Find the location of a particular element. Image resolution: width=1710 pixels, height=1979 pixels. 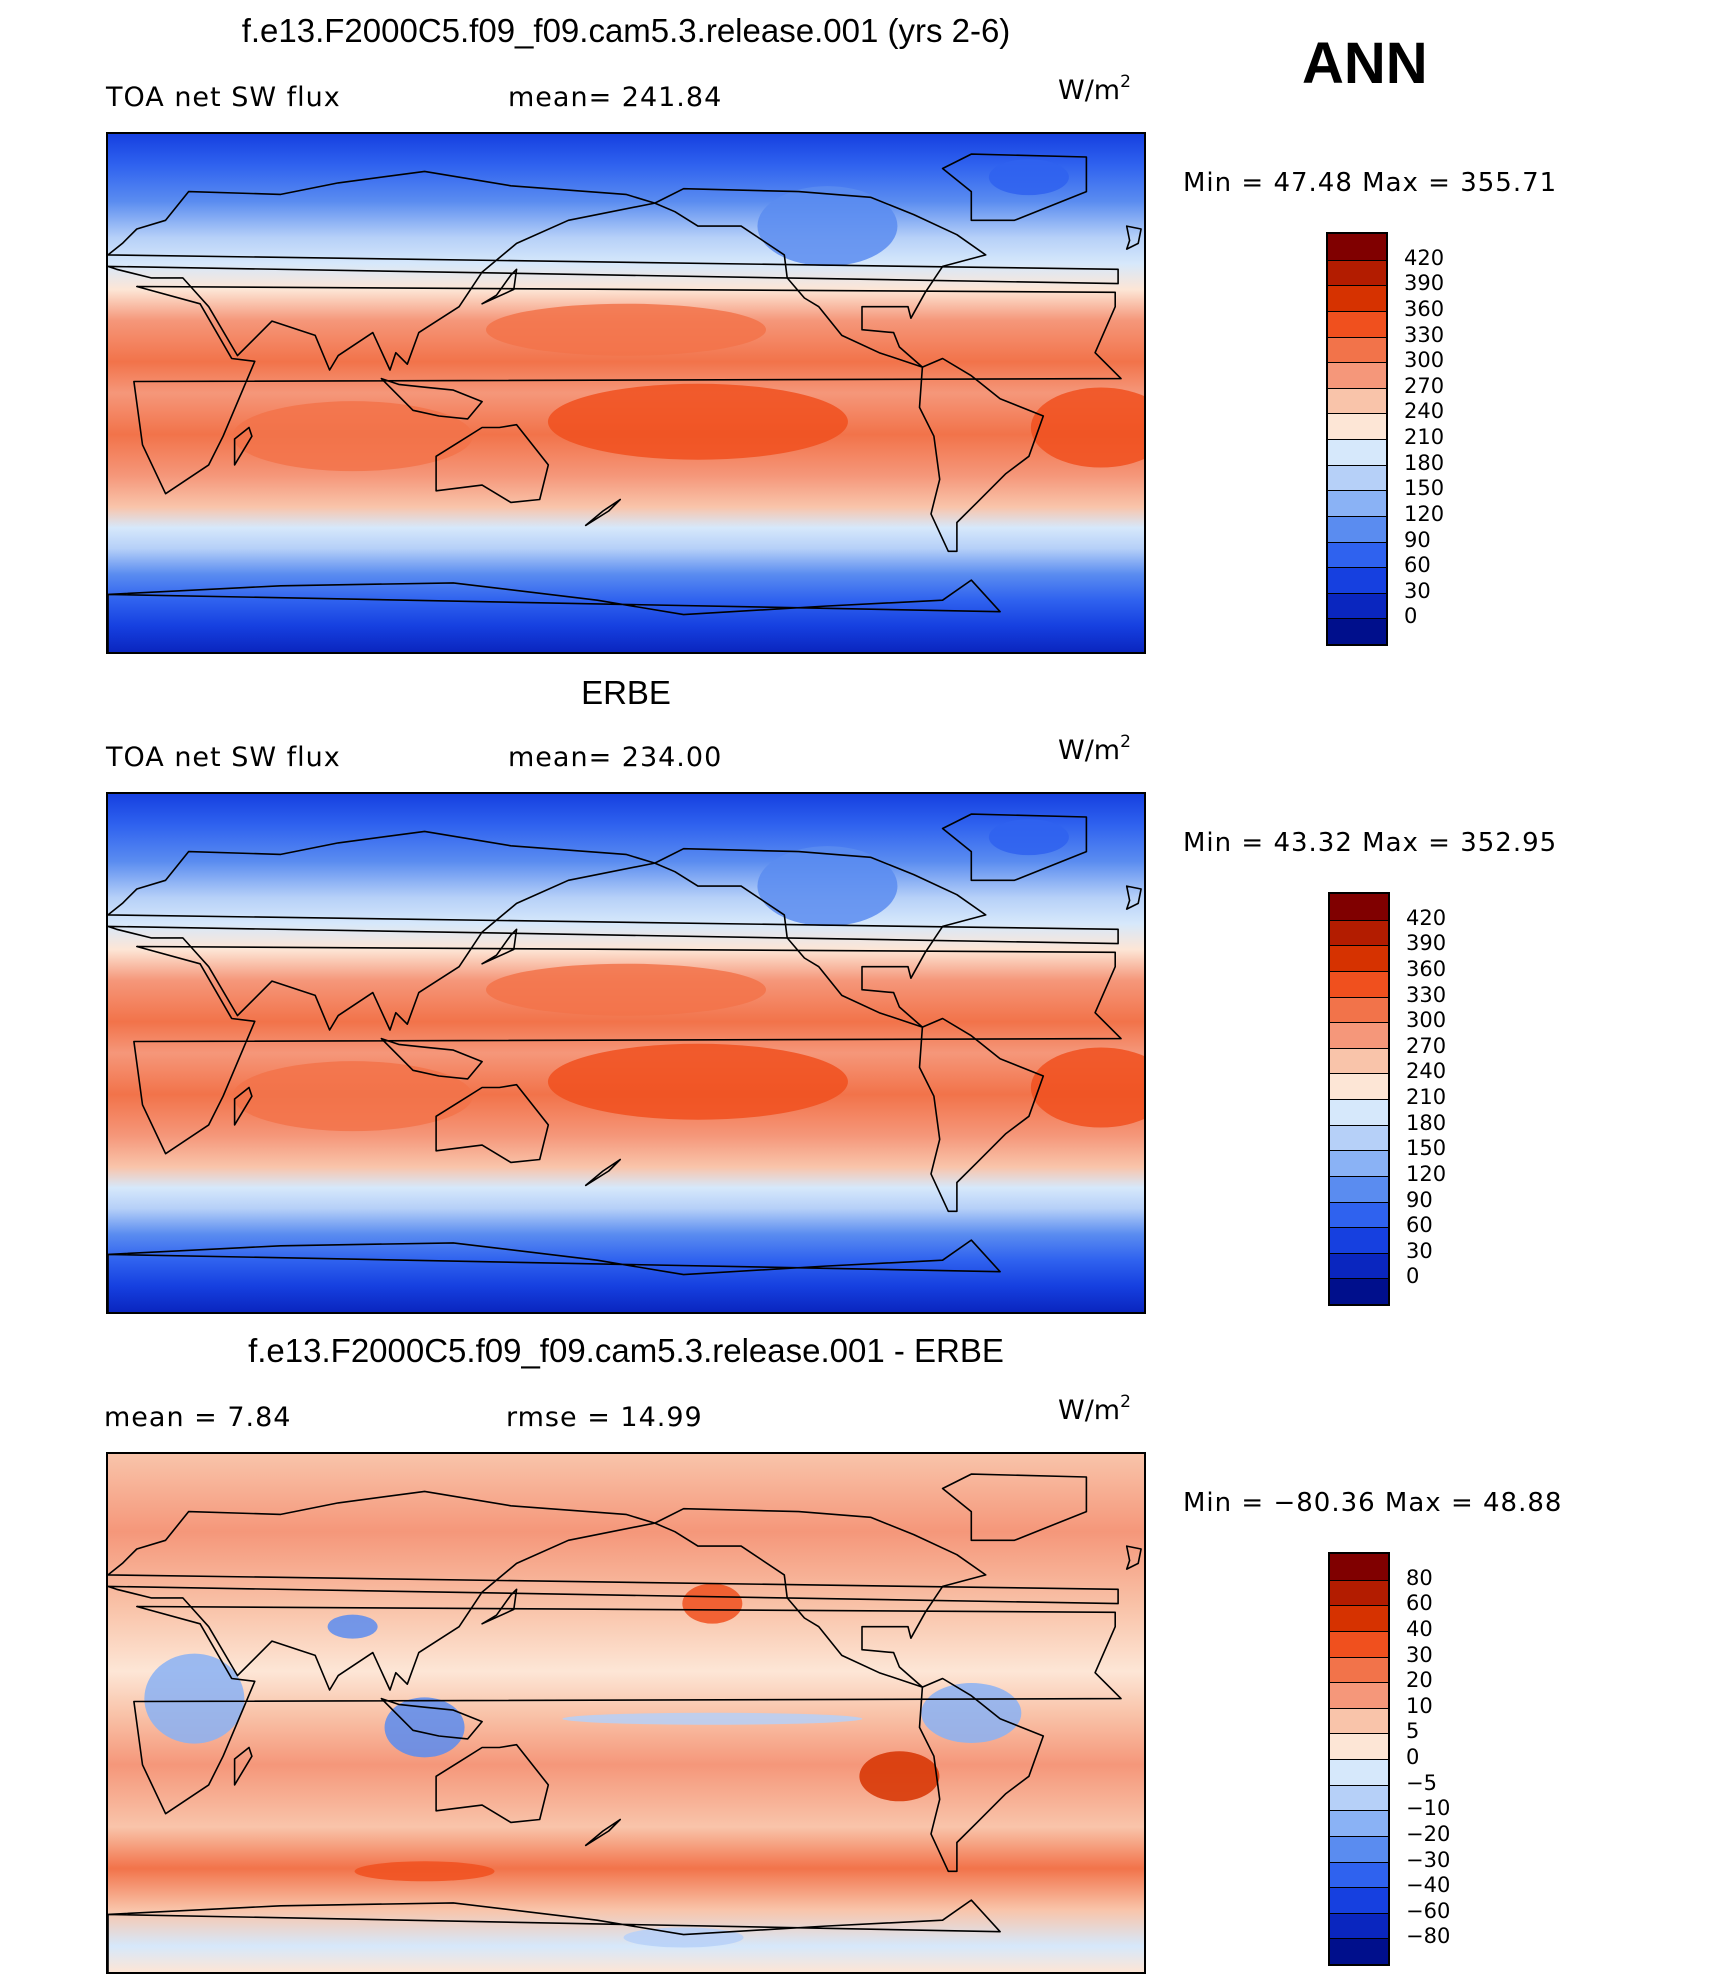

colorbar-tick-label: −10 is located at coordinates (1428, 1808).